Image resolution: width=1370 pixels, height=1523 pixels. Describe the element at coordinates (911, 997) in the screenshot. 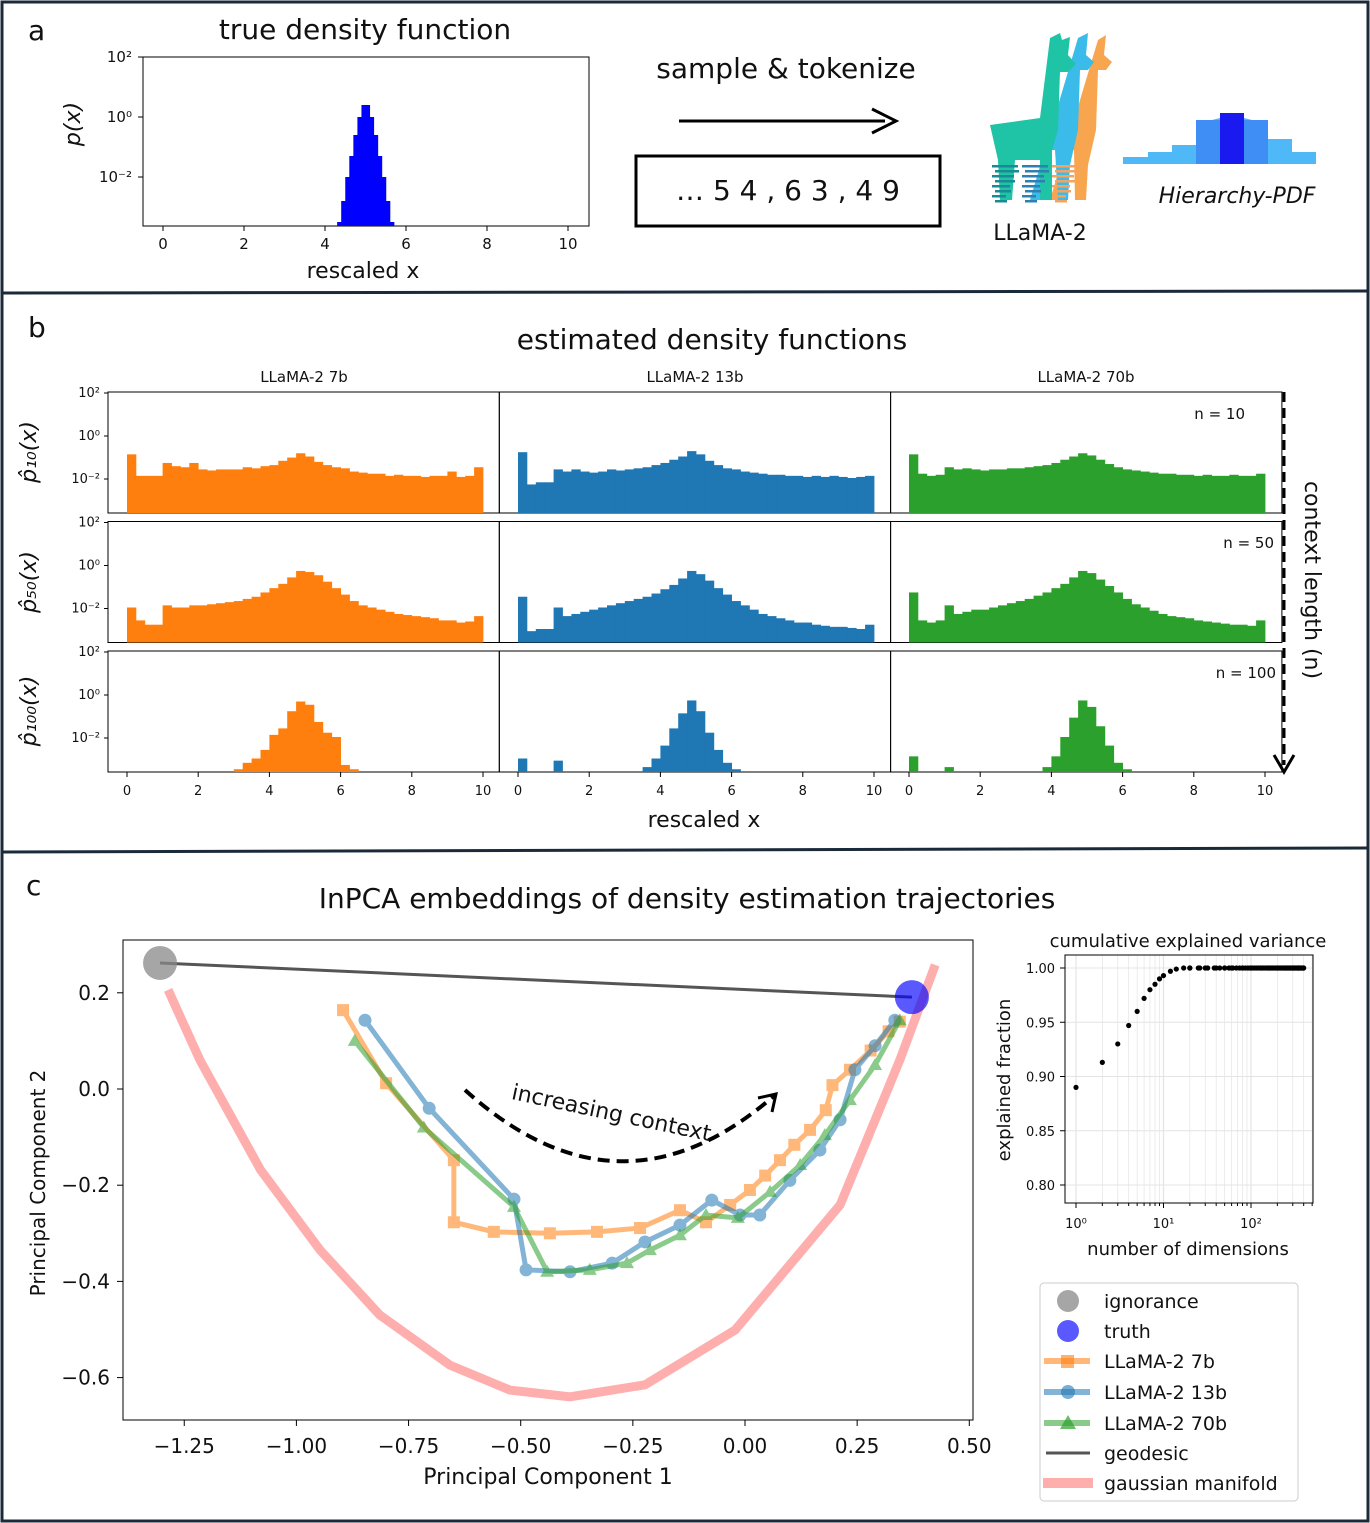

I see `truth-point` at that location.